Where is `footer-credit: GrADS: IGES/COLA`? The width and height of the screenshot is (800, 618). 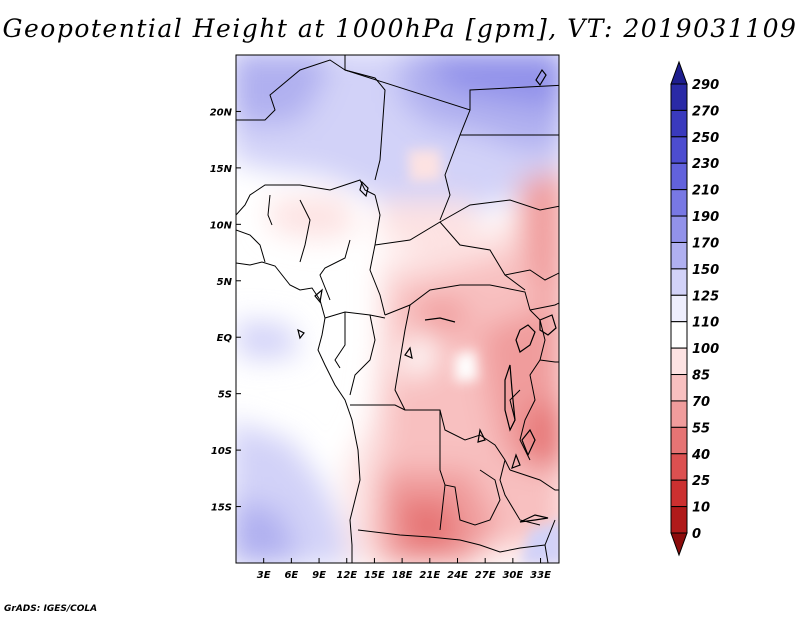 footer-credit: GrADS: IGES/COLA is located at coordinates (51, 609).